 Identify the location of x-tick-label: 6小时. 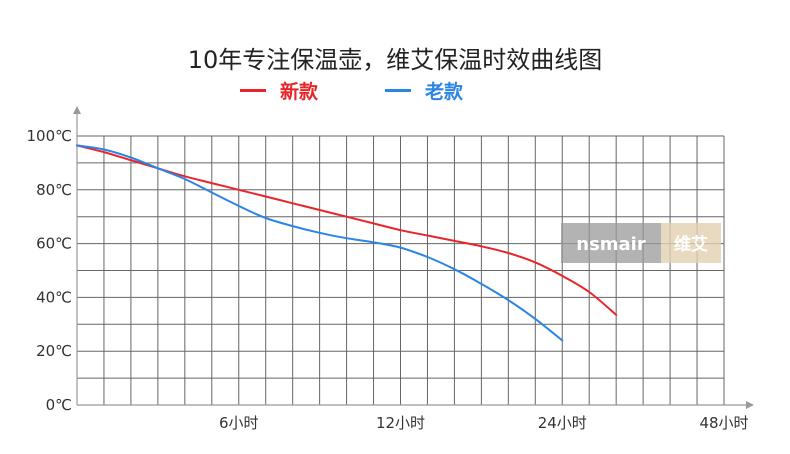
(239, 423).